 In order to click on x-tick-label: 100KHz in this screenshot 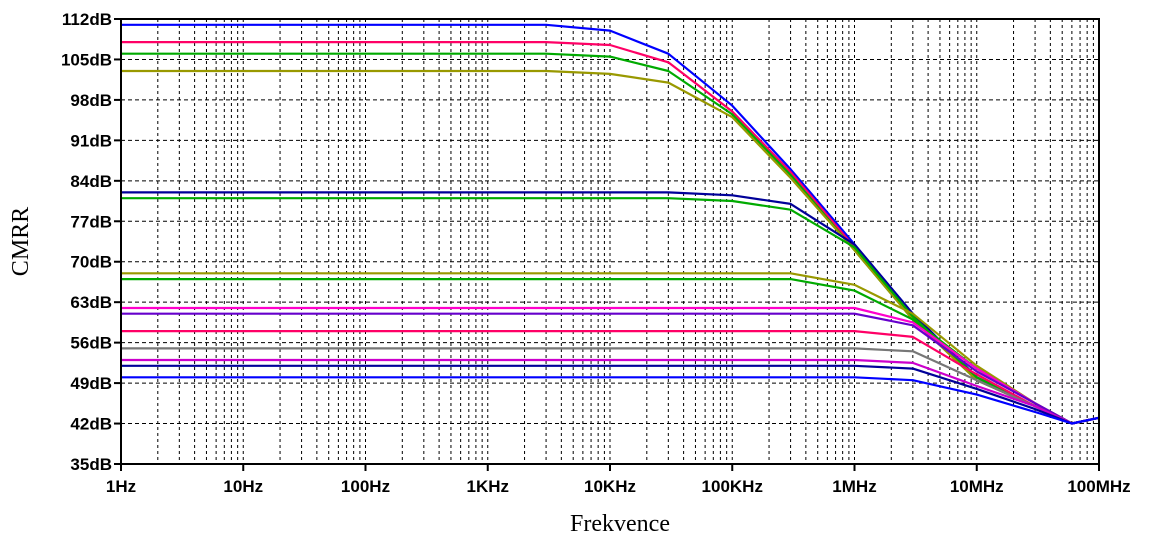, I will do `click(732, 486)`.